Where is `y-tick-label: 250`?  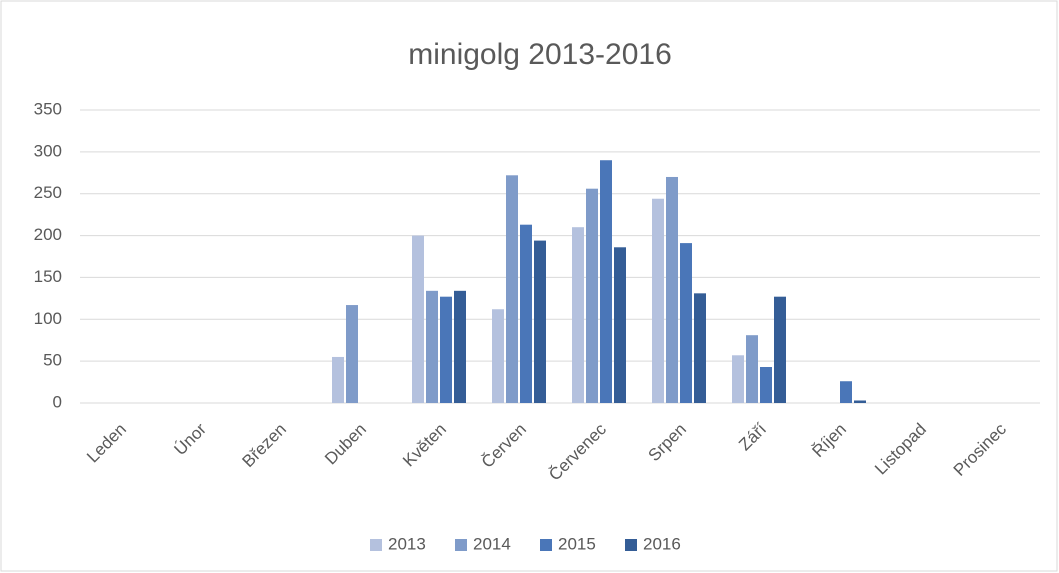
y-tick-label: 250 is located at coordinates (48, 192).